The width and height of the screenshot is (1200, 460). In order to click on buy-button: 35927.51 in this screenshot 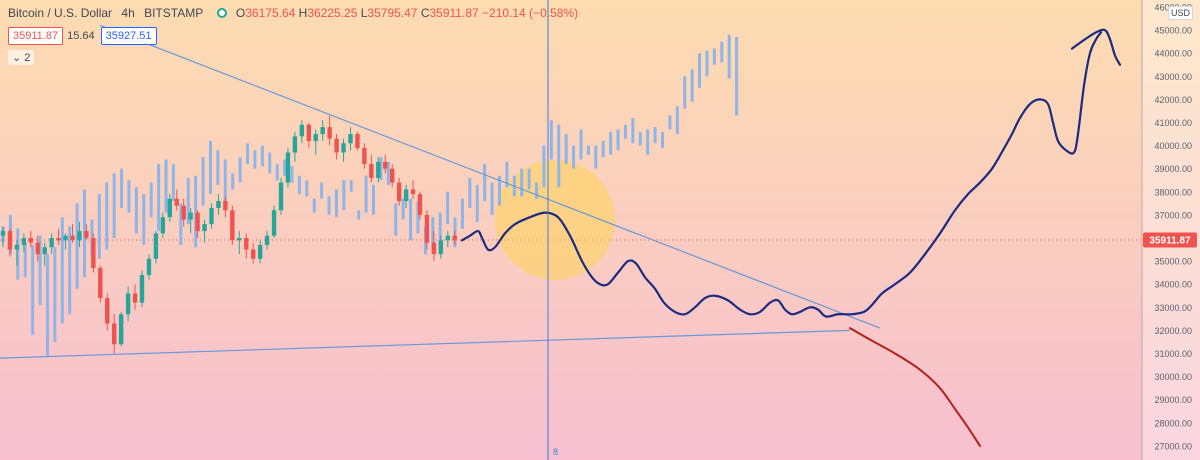, I will do `click(128, 36)`.